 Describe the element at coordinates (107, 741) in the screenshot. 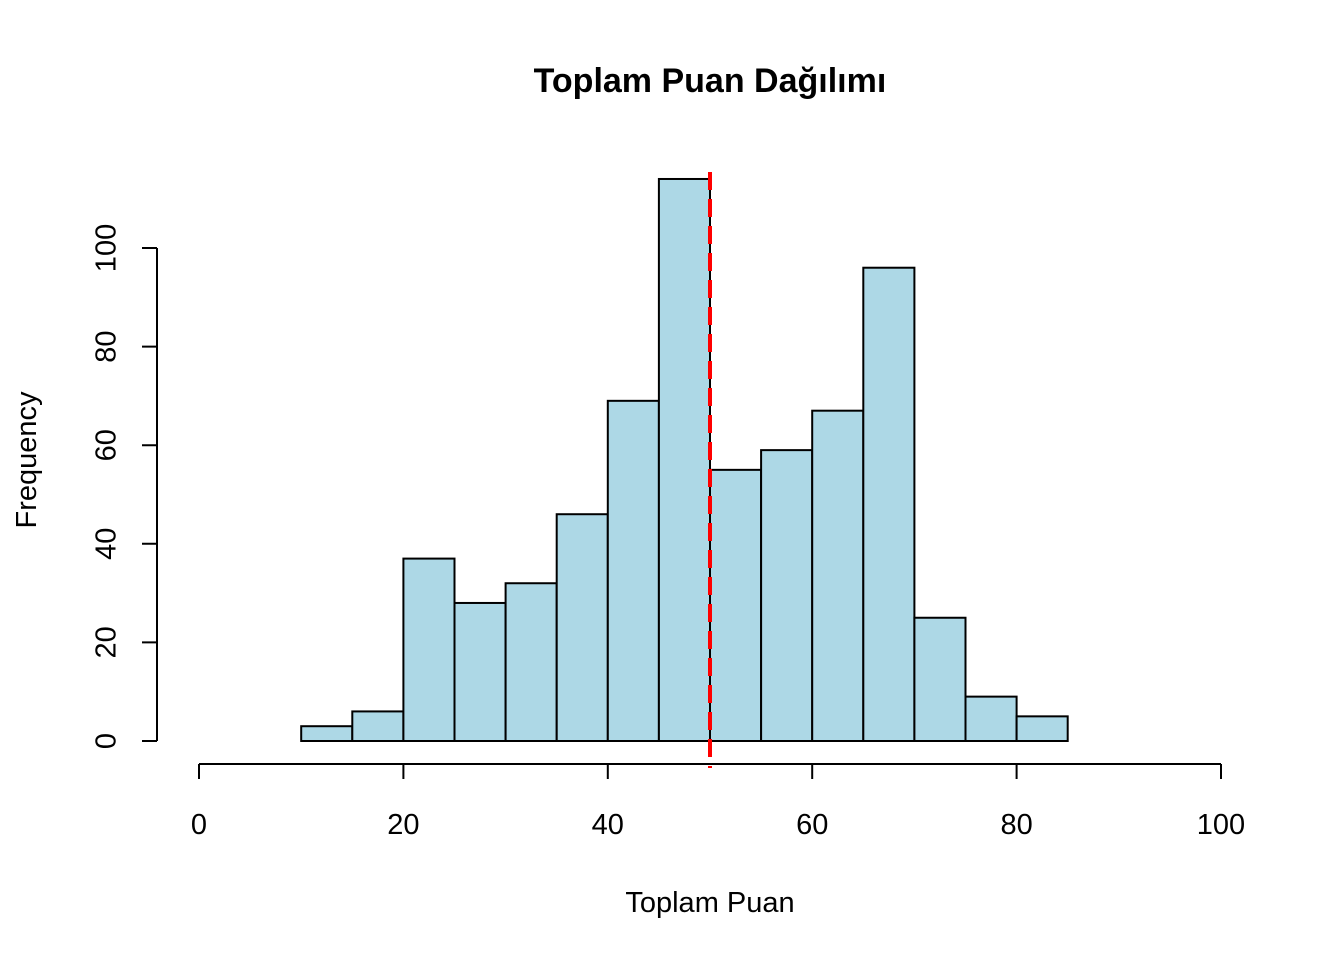

I see `y-tick-label-0: 0` at that location.